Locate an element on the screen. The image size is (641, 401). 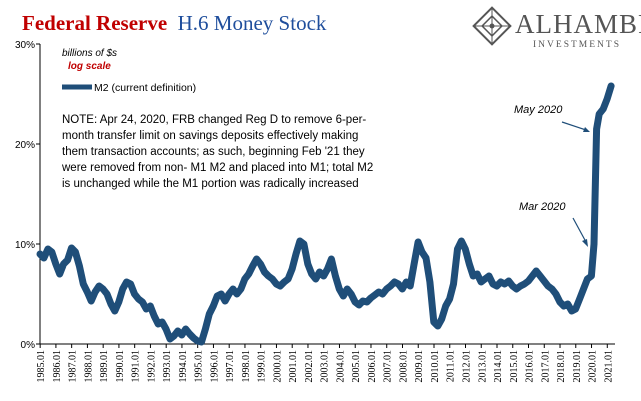
x-tick-label: 2013.01 is located at coordinates (482, 366).